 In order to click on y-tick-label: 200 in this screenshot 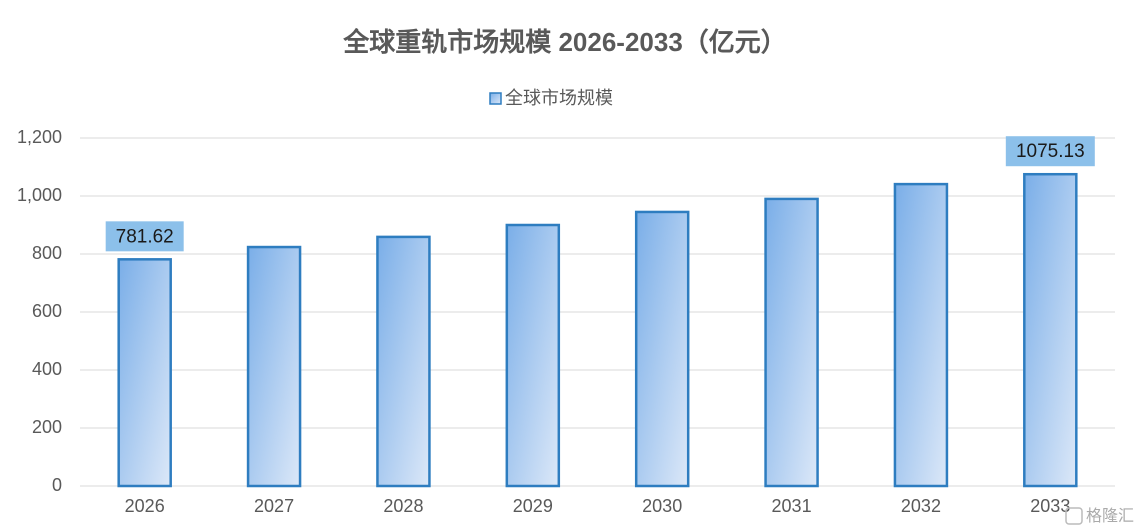, I will do `click(47, 427)`.